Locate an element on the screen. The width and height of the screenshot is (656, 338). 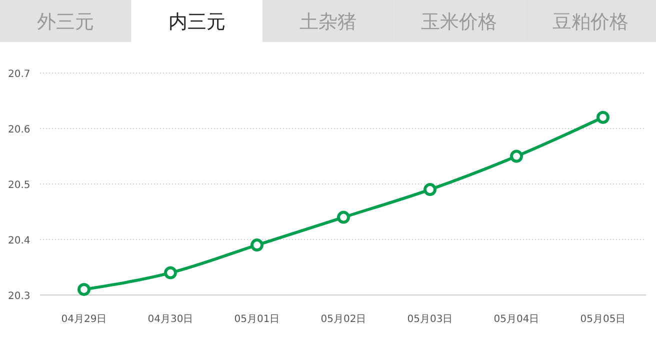
y-tick-label: 20.6 is located at coordinates (19, 130).